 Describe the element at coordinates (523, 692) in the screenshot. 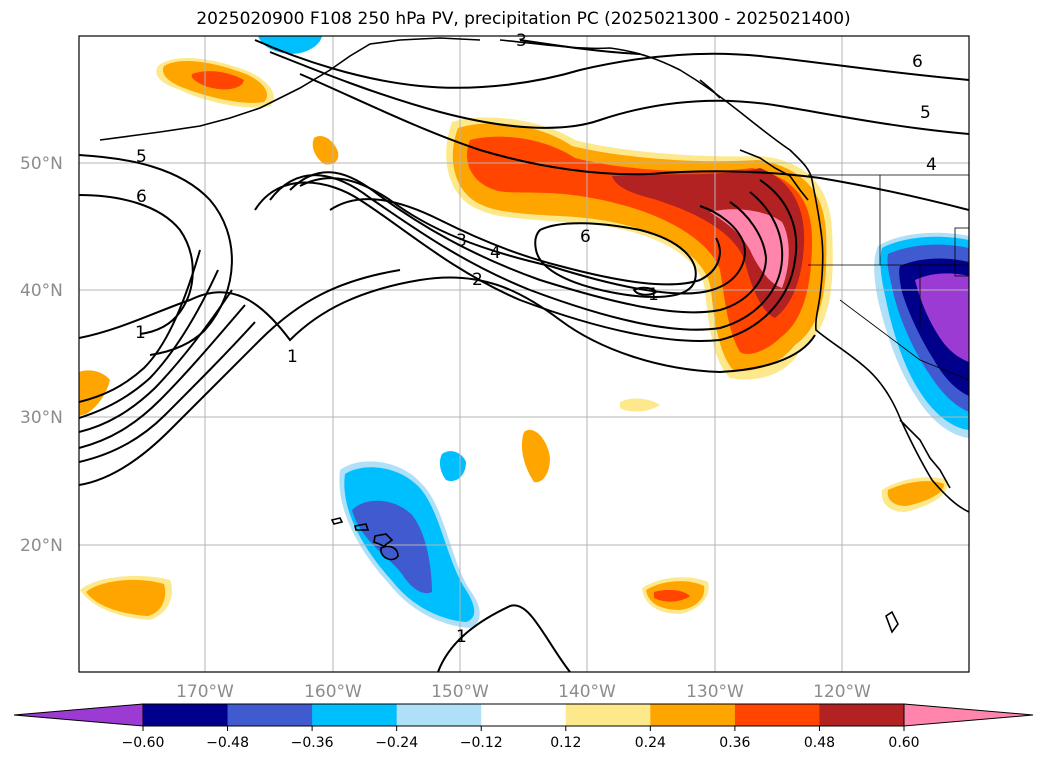

I see `longitude-labels: 170°W 160°W 150°W 140°W 130°W 120°W` at that location.